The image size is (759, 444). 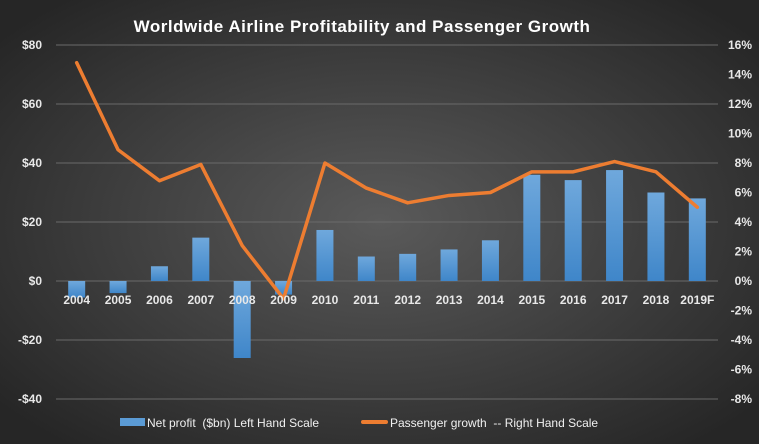 I want to click on left-axis-tick: $0, so click(x=36, y=281).